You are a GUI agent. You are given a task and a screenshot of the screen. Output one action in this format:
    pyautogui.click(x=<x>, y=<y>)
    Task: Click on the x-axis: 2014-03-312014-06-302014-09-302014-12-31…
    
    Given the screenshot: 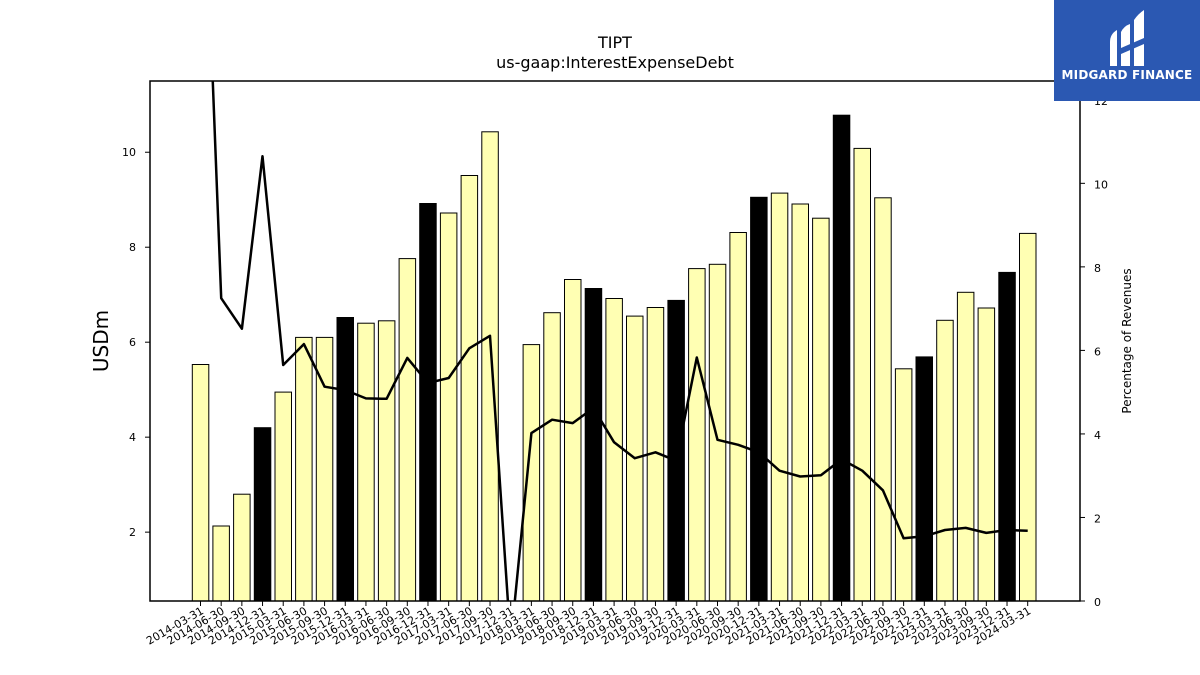 What is the action you would take?
    pyautogui.click(x=588, y=624)
    